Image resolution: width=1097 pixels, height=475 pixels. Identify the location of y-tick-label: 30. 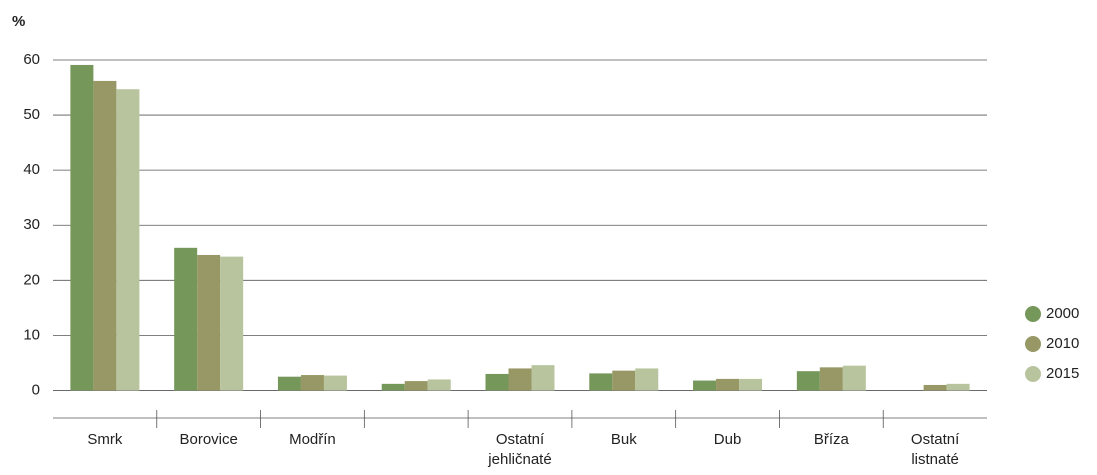
(31, 224).